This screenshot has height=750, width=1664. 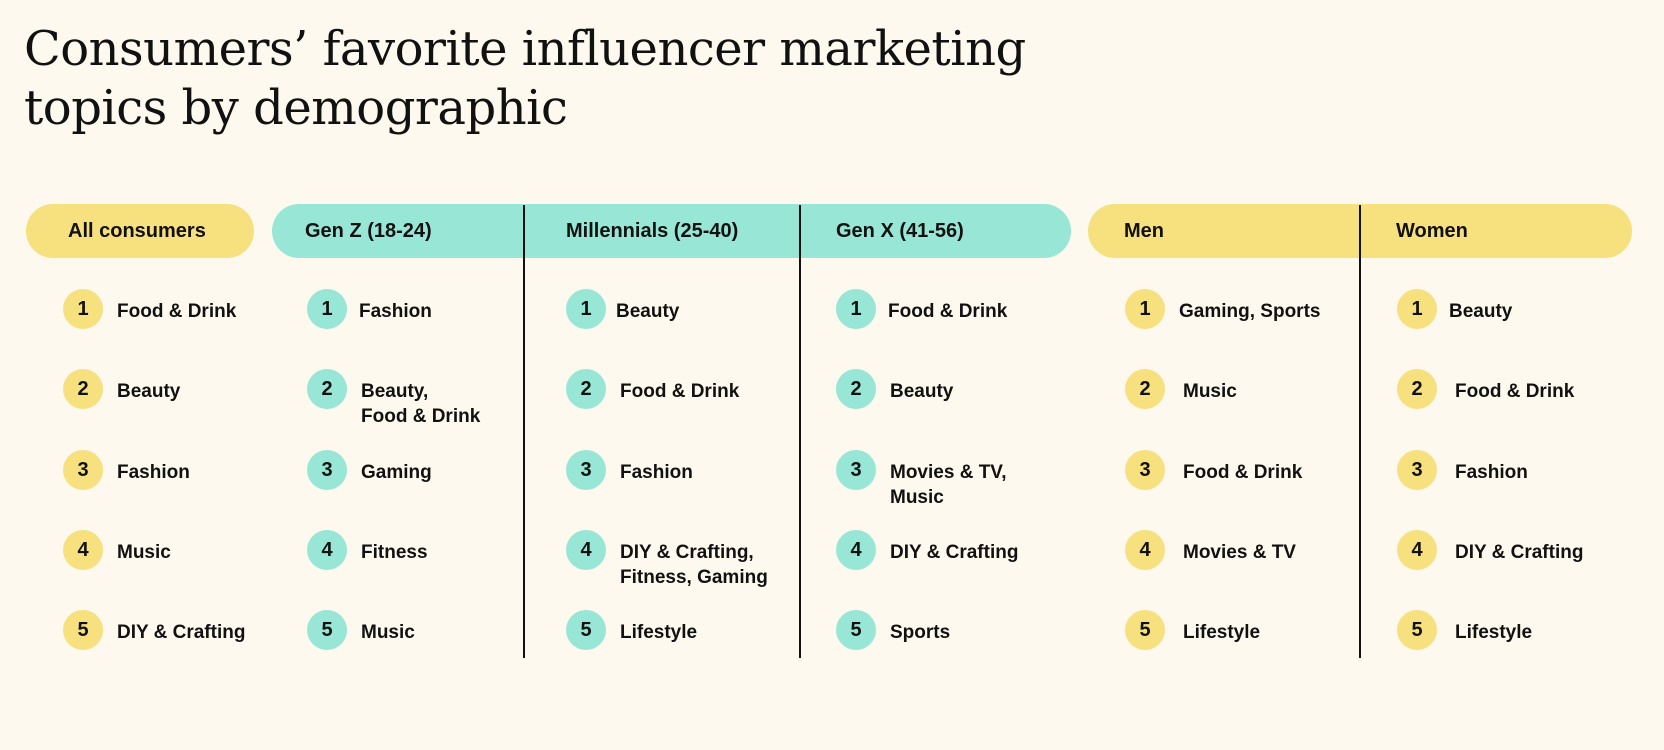 What do you see at coordinates (652, 231) in the screenshot?
I see `column-header-millennials: Millennials (25-40)` at bounding box center [652, 231].